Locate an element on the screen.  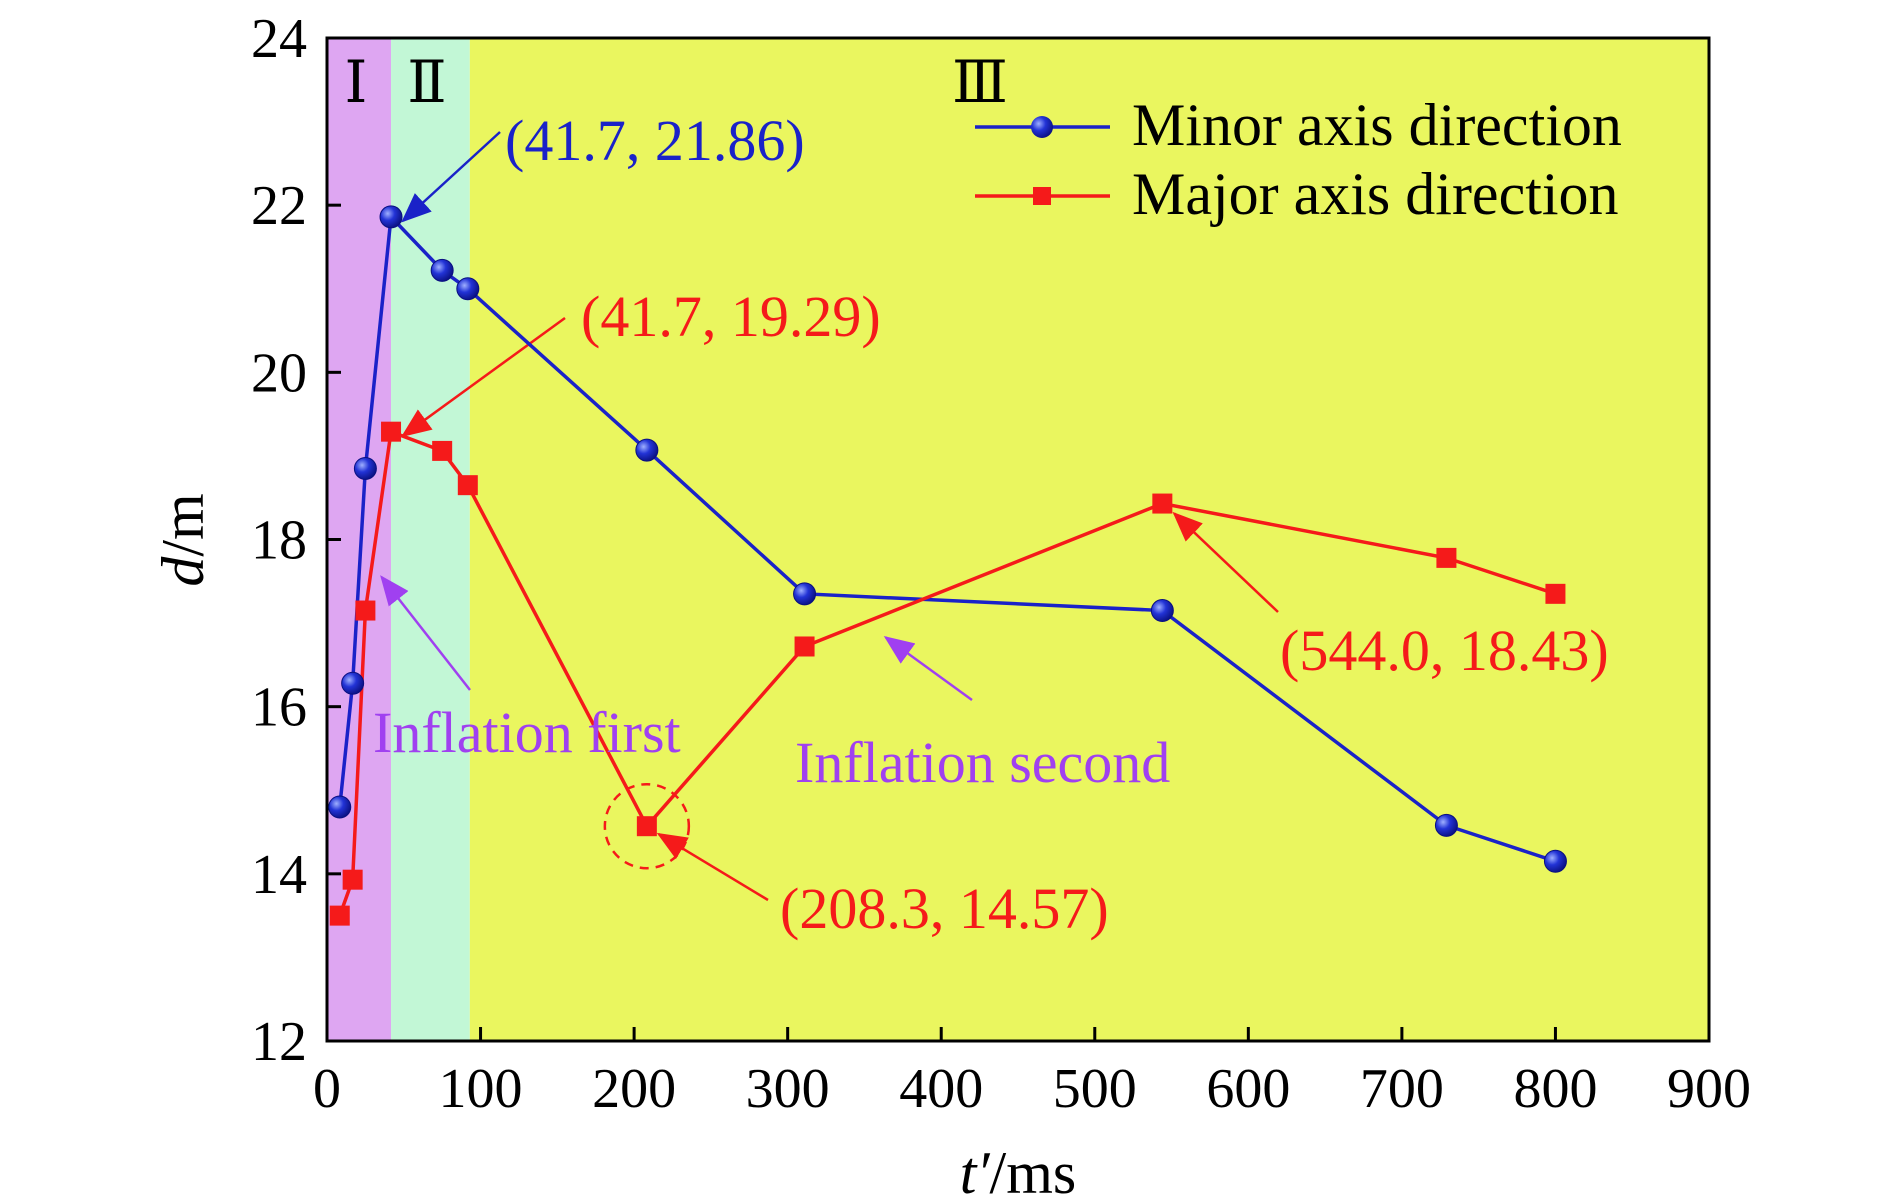
y-axis-title: d/m is located at coordinates (183, 539).